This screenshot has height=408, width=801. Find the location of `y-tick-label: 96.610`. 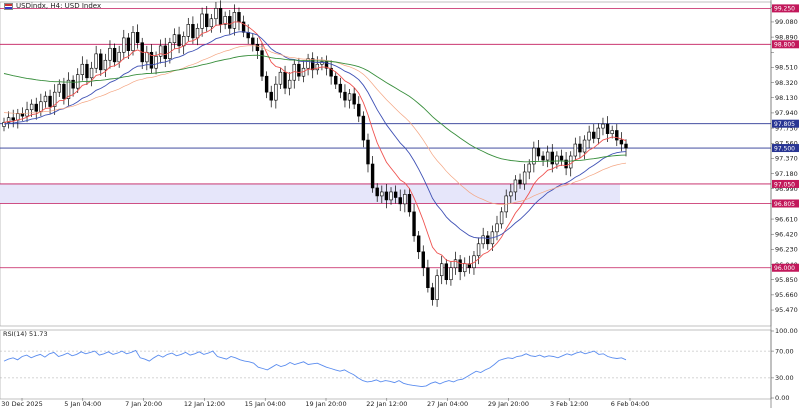

y-tick-label: 96.610 is located at coordinates (786, 219).